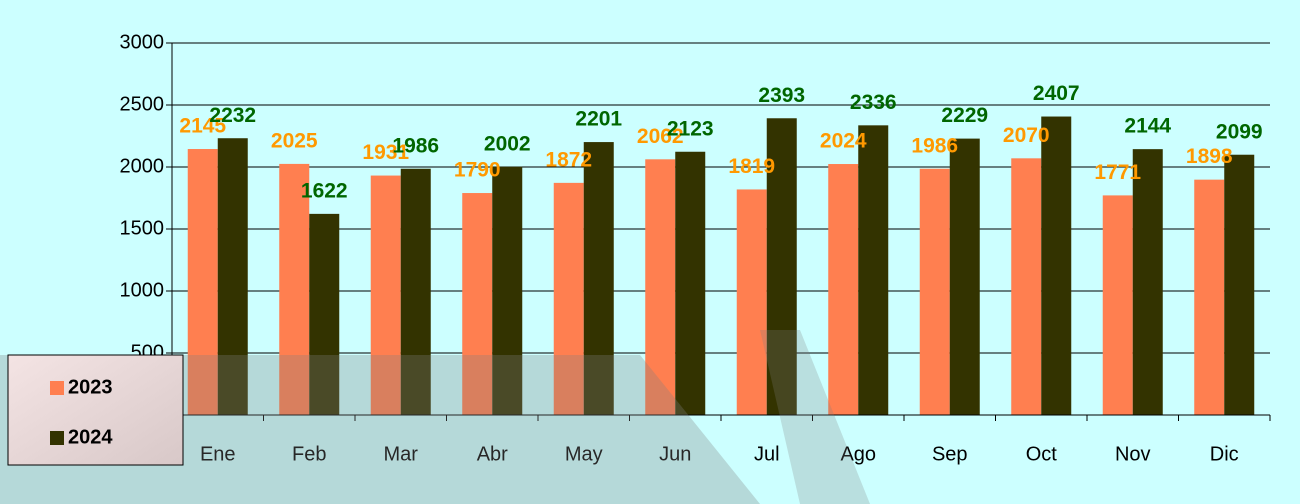  What do you see at coordinates (142, 166) in the screenshot?
I see `y-tick-label: 2000` at bounding box center [142, 166].